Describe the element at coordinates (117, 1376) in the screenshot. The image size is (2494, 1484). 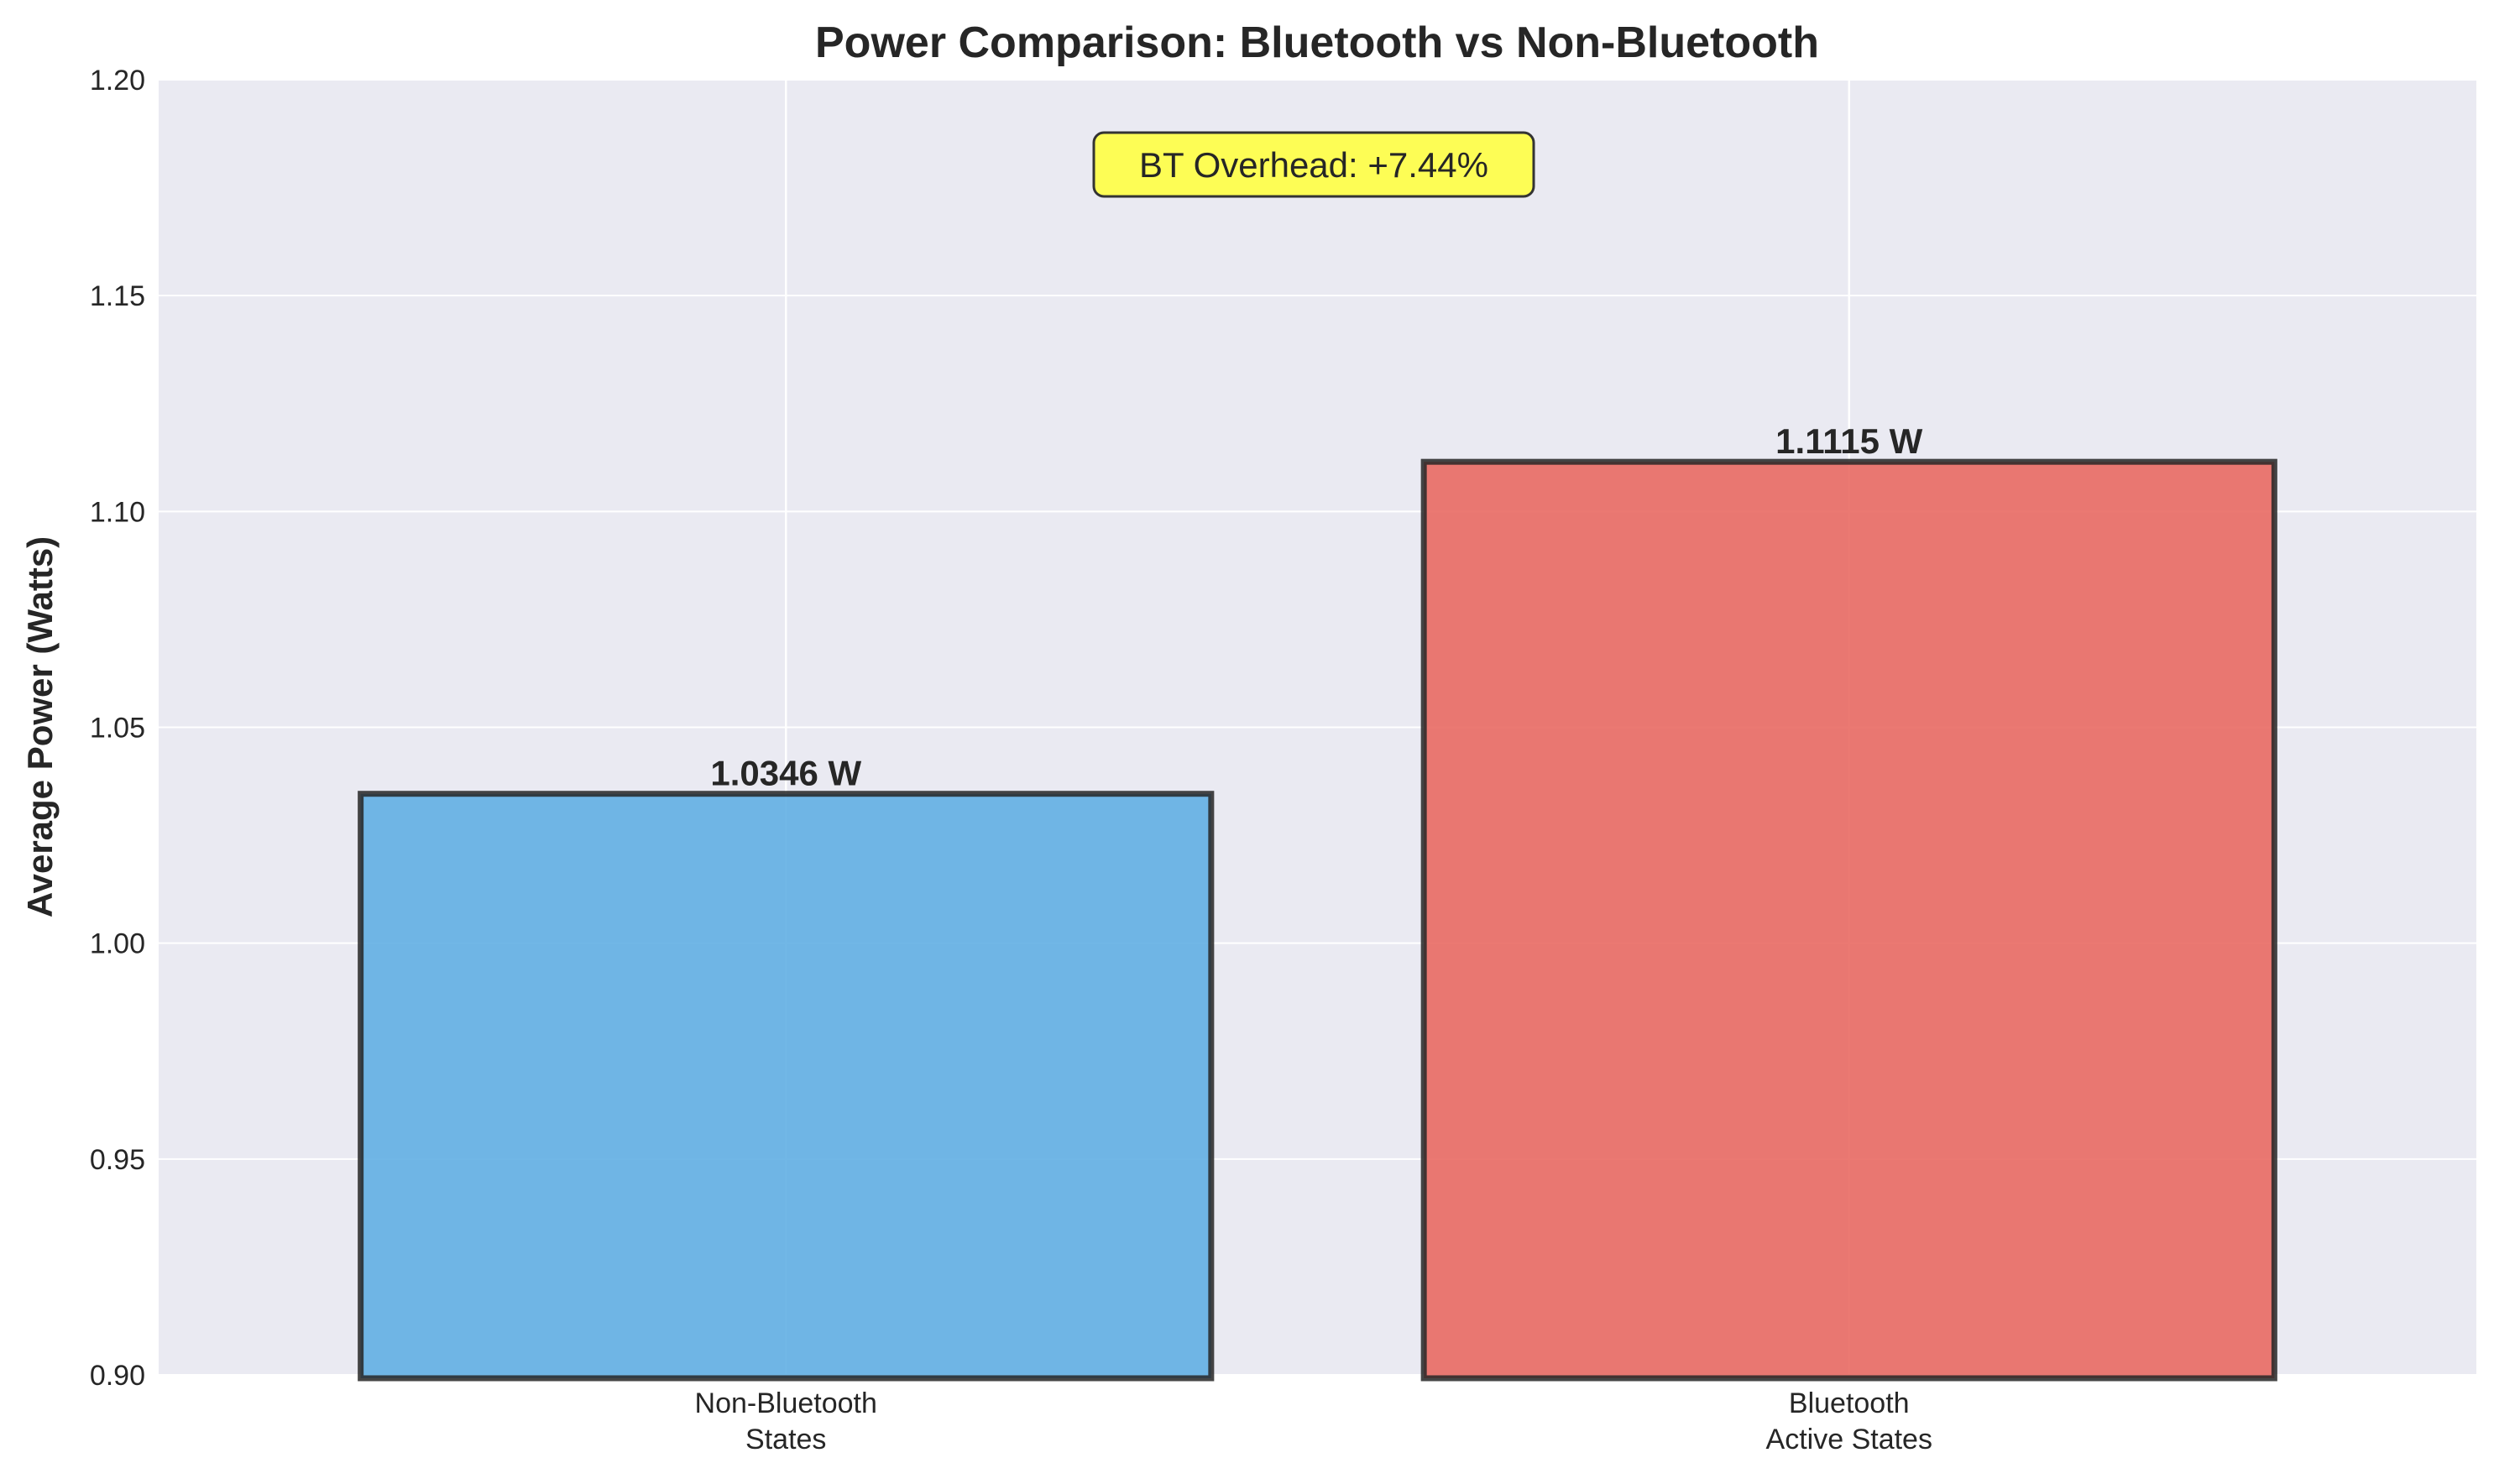
I see `y-tick-label: 0.90` at that location.